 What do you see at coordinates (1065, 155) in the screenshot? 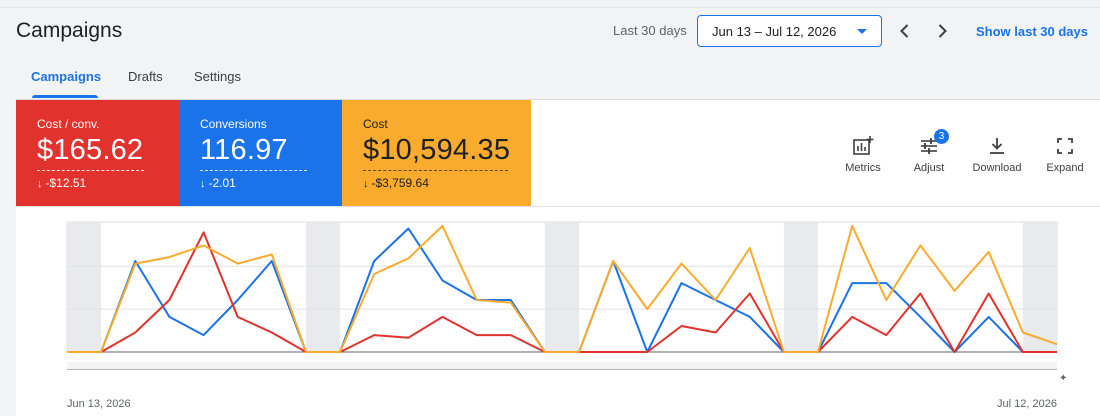
I see `expand-button: Expand` at bounding box center [1065, 155].